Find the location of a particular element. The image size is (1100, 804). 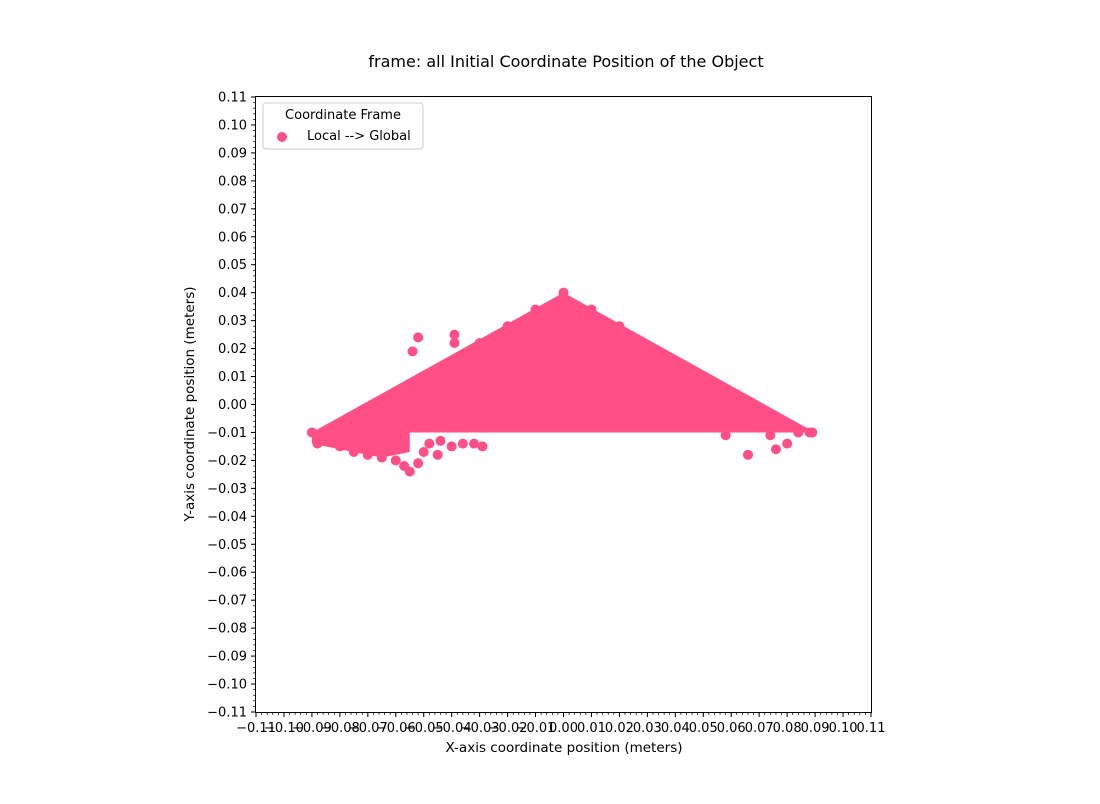

legend: Coordinate Frame Local --> Global is located at coordinates (343, 126).